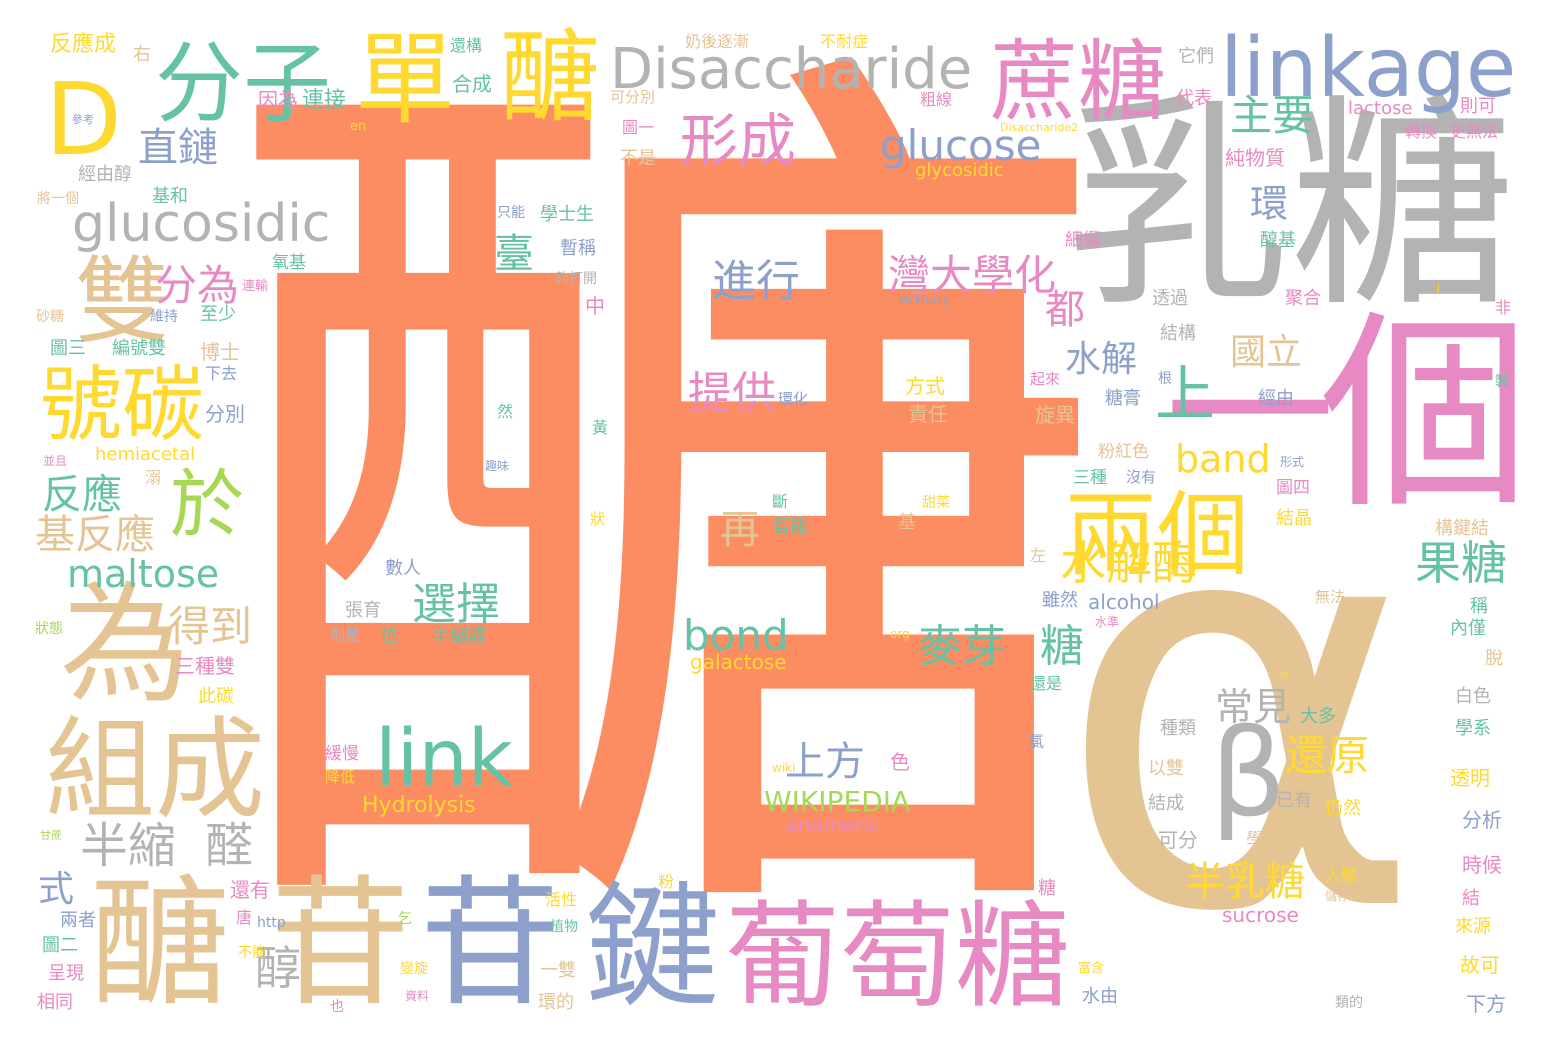 The width and height of the screenshot is (1548, 1052). What do you see at coordinates (444, 759) in the screenshot?
I see `word-link: link` at bounding box center [444, 759].